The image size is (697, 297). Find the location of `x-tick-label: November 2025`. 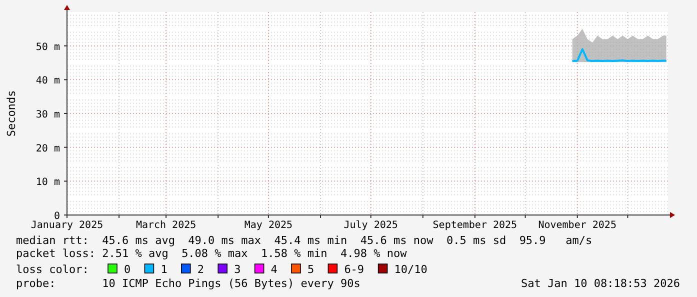

x-tick-label: November 2025 is located at coordinates (577, 225).